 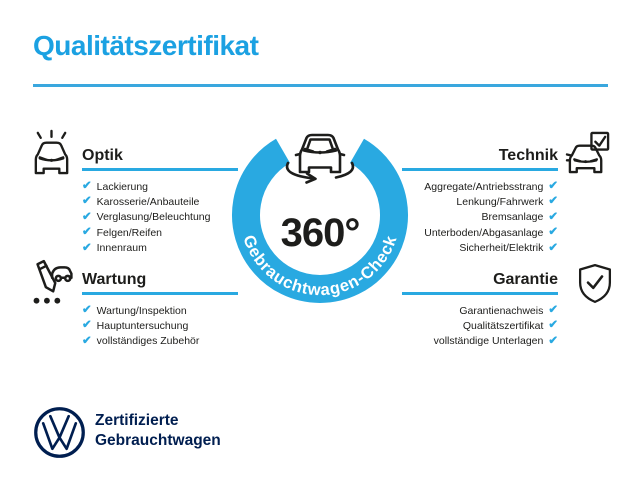 I want to click on section-heading-garantie: Garantie, so click(x=525, y=279).